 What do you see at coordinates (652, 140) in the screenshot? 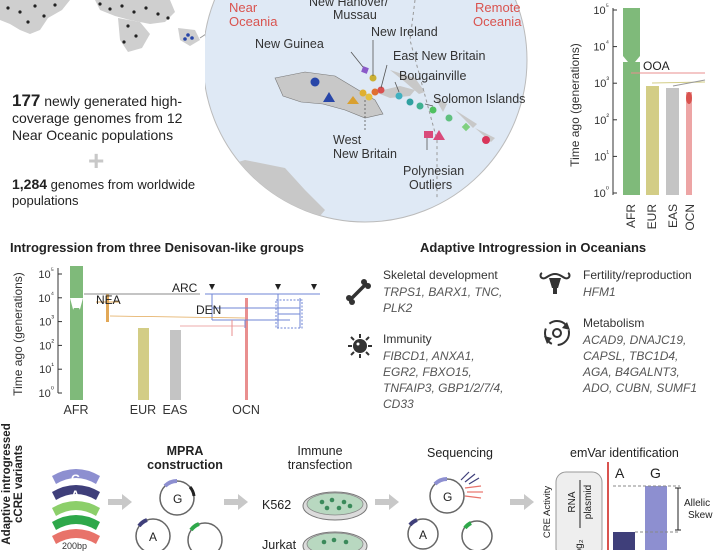
I see `ooa-bar-eur` at bounding box center [652, 140].